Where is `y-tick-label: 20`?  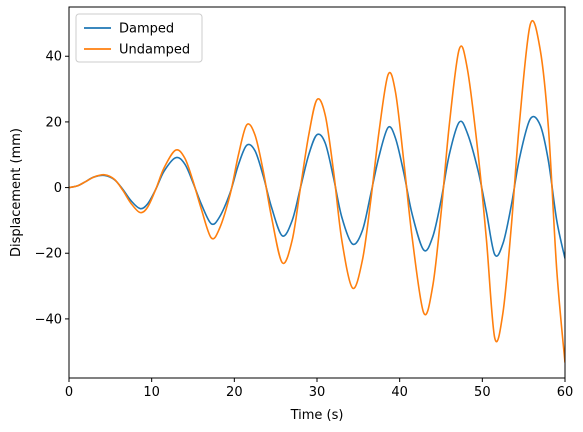
y-tick-label: 20 is located at coordinates (53, 122).